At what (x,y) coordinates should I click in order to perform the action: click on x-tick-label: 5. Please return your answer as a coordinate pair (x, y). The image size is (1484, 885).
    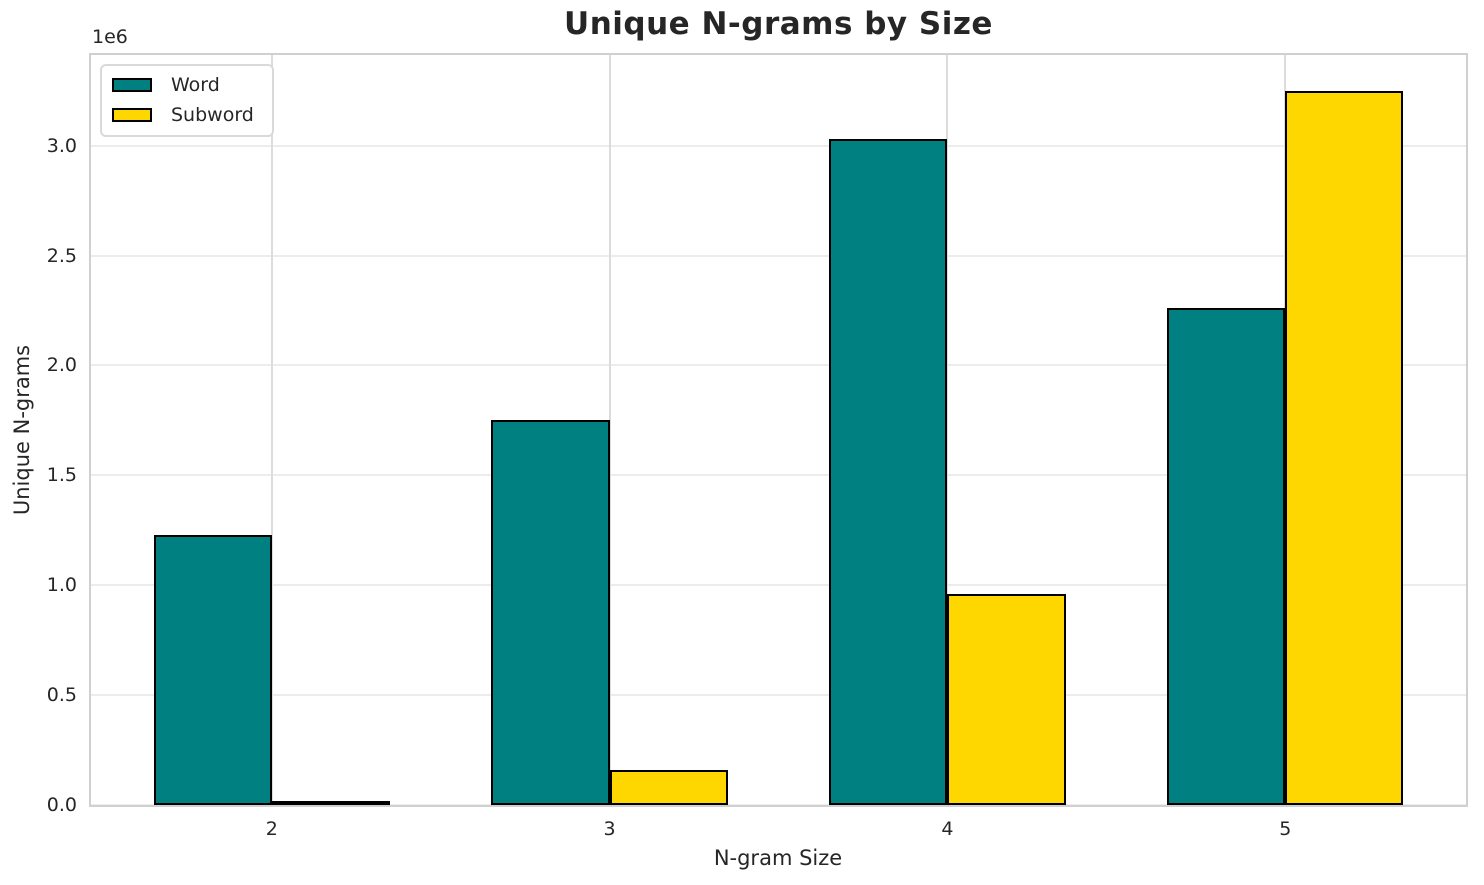
    Looking at the image, I should click on (1285, 829).